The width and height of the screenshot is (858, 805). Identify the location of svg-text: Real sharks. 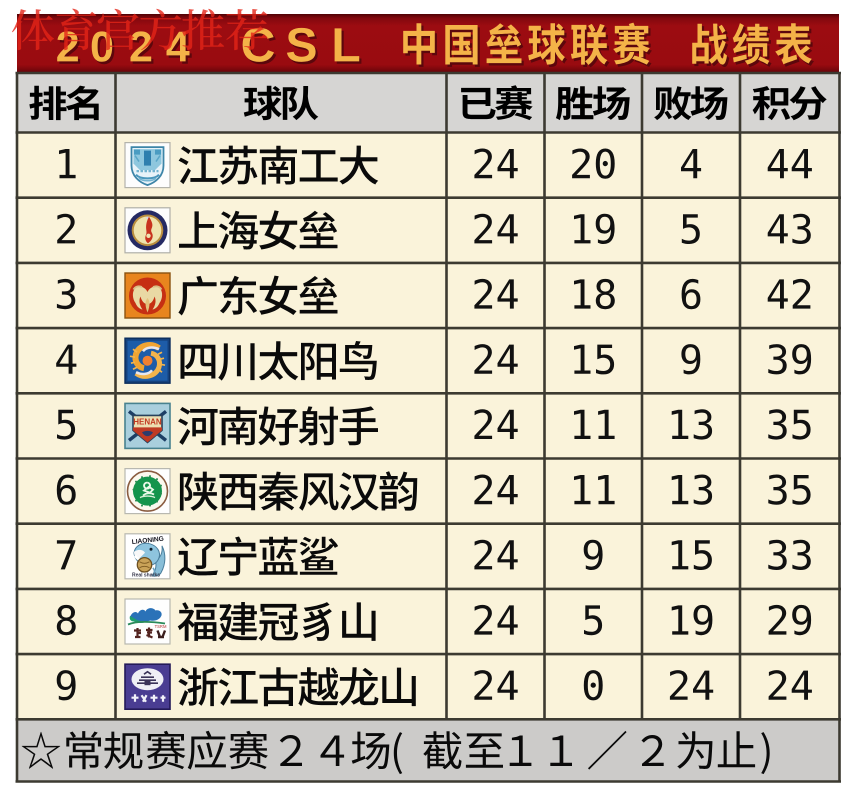
(146, 575).